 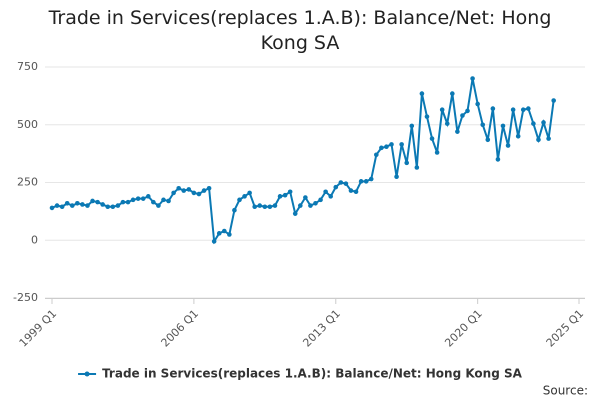 I want to click on y-tick-label: 250, so click(x=27, y=182).